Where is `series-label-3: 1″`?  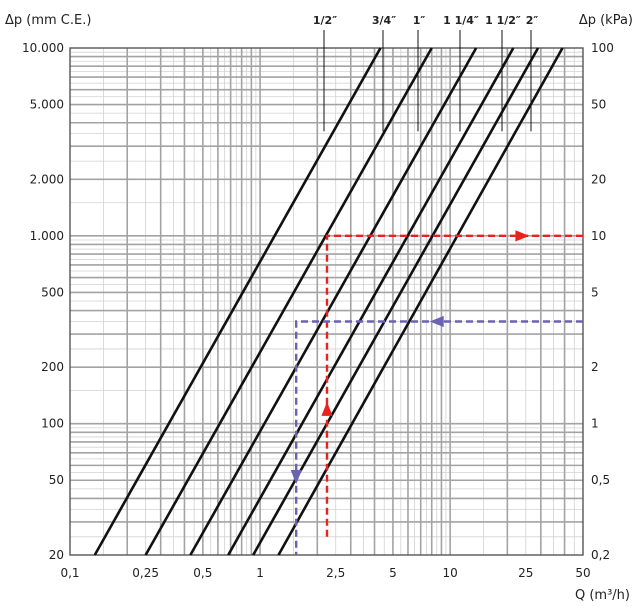
series-label-3: 1″ is located at coordinates (419, 20).